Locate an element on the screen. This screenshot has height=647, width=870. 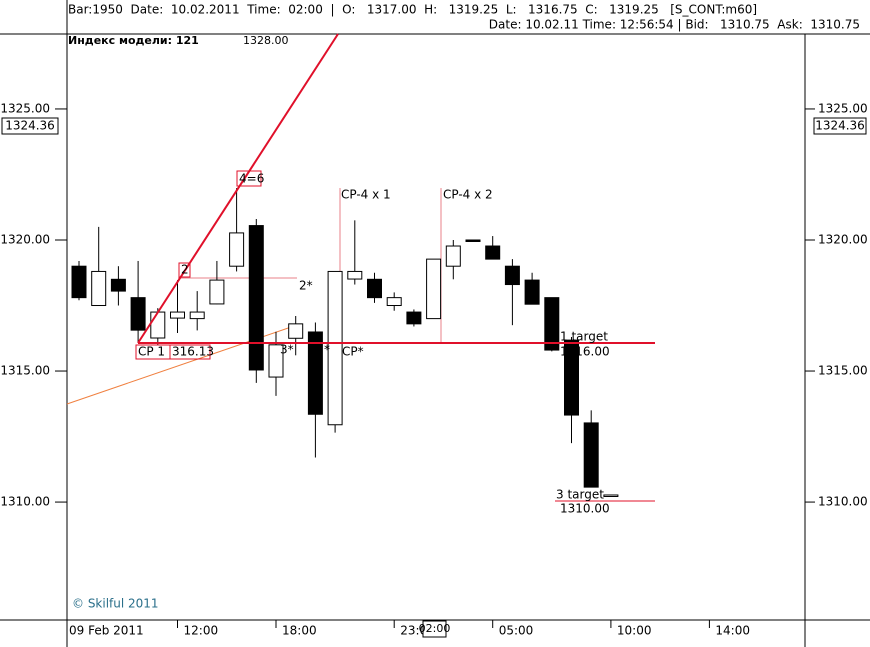
x-tick-label: 12:00 is located at coordinates (201, 631).